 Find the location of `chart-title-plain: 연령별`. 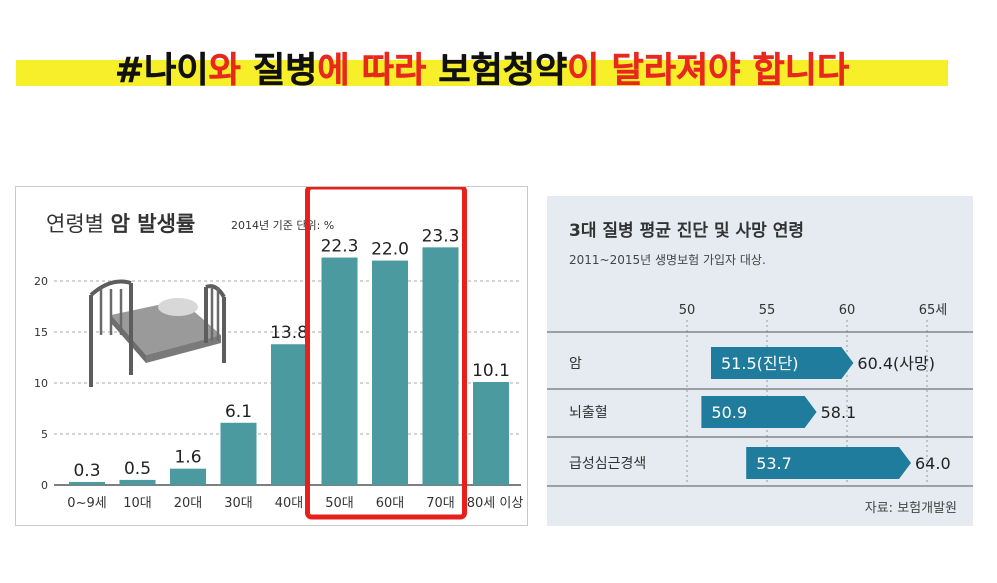

chart-title-plain: 연령별 is located at coordinates (78, 224).